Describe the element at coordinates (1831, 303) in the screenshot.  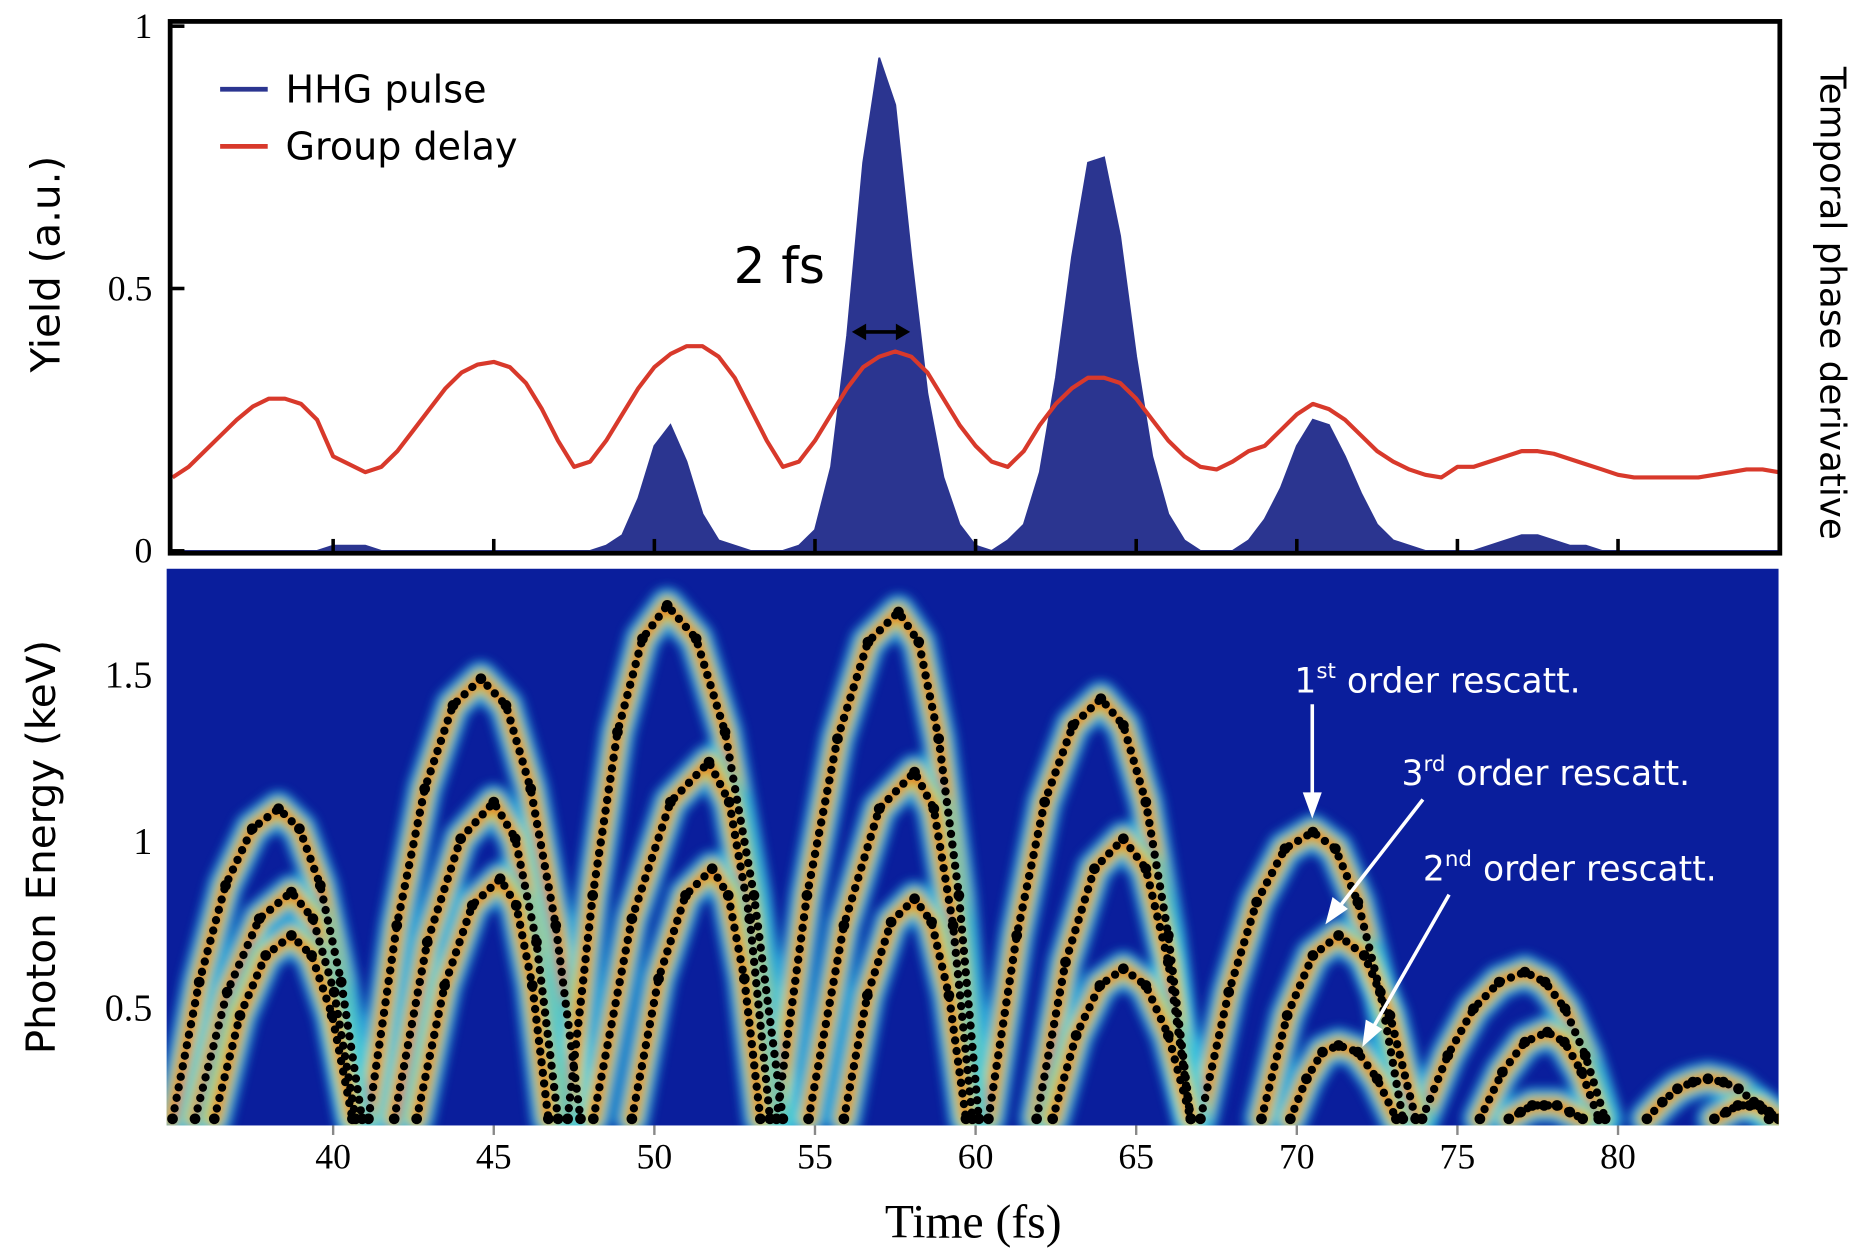
I see `y2-axis-label: Temporal phase derivative` at that location.